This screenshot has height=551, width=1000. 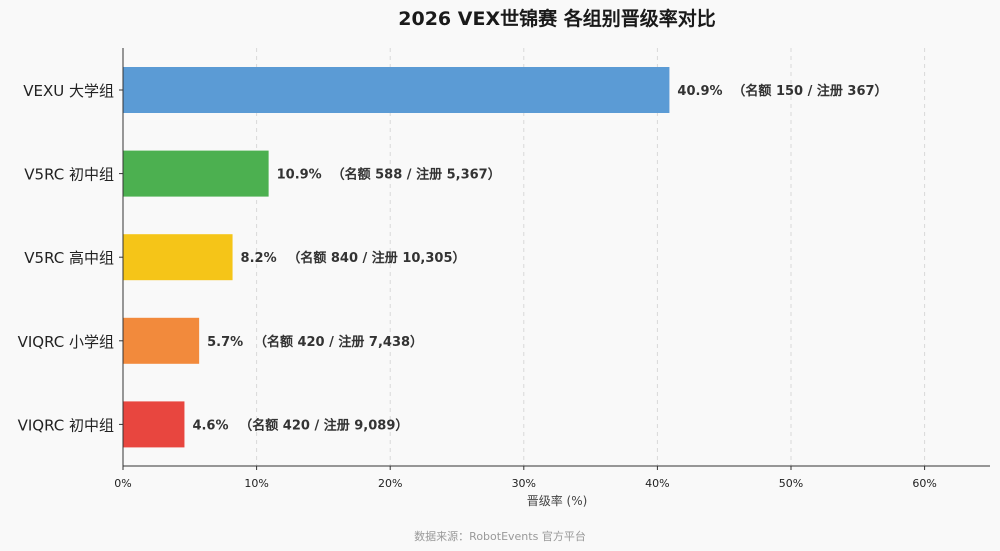 What do you see at coordinates (500, 536) in the screenshot?
I see `source-note: 数据来源：RobotEvents 官方平台` at bounding box center [500, 536].